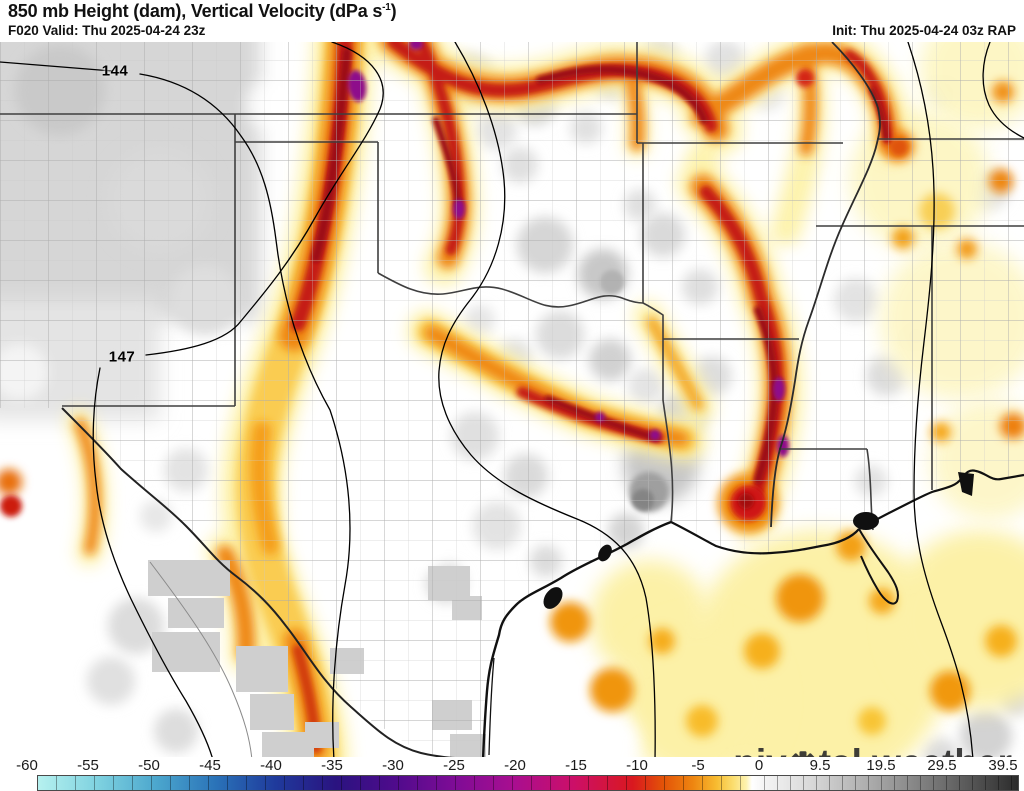  I want to click on colorbar-tick: 39.5, so click(1003, 765).